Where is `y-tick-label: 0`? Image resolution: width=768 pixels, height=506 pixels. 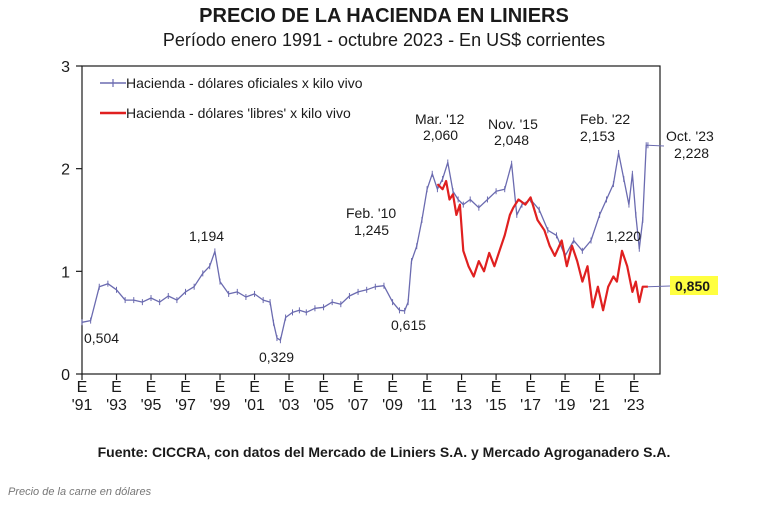 y-tick-label: 0 is located at coordinates (65, 375).